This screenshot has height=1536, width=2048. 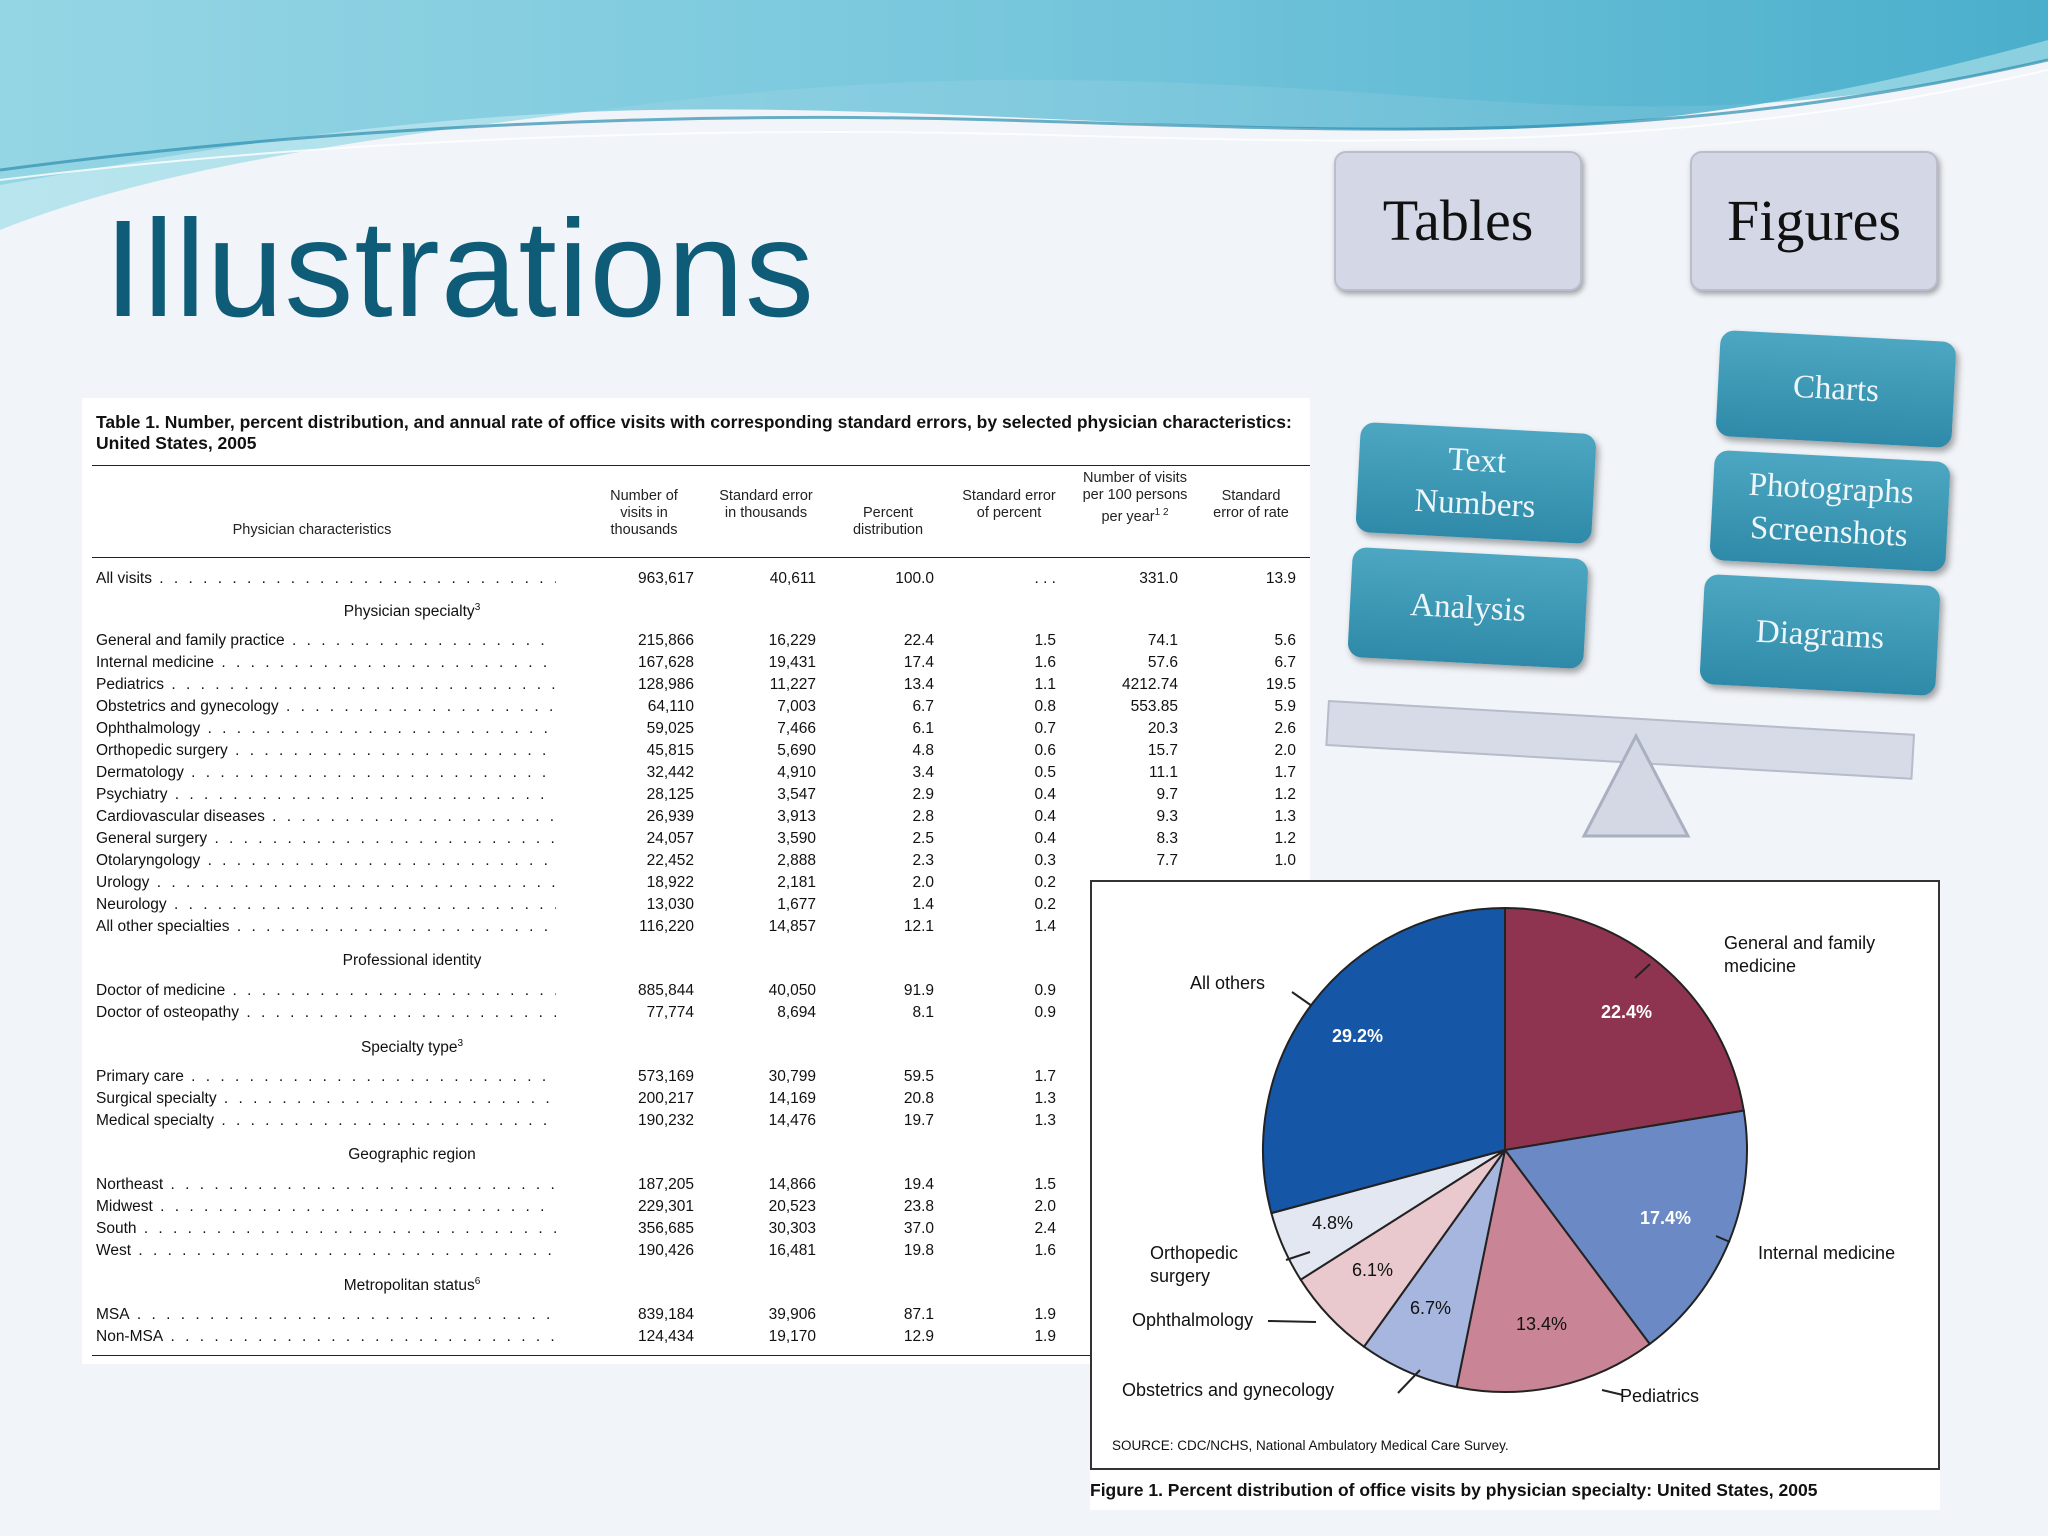 I want to click on pct-all-others: 29.2%, so click(x=1358, y=1036).